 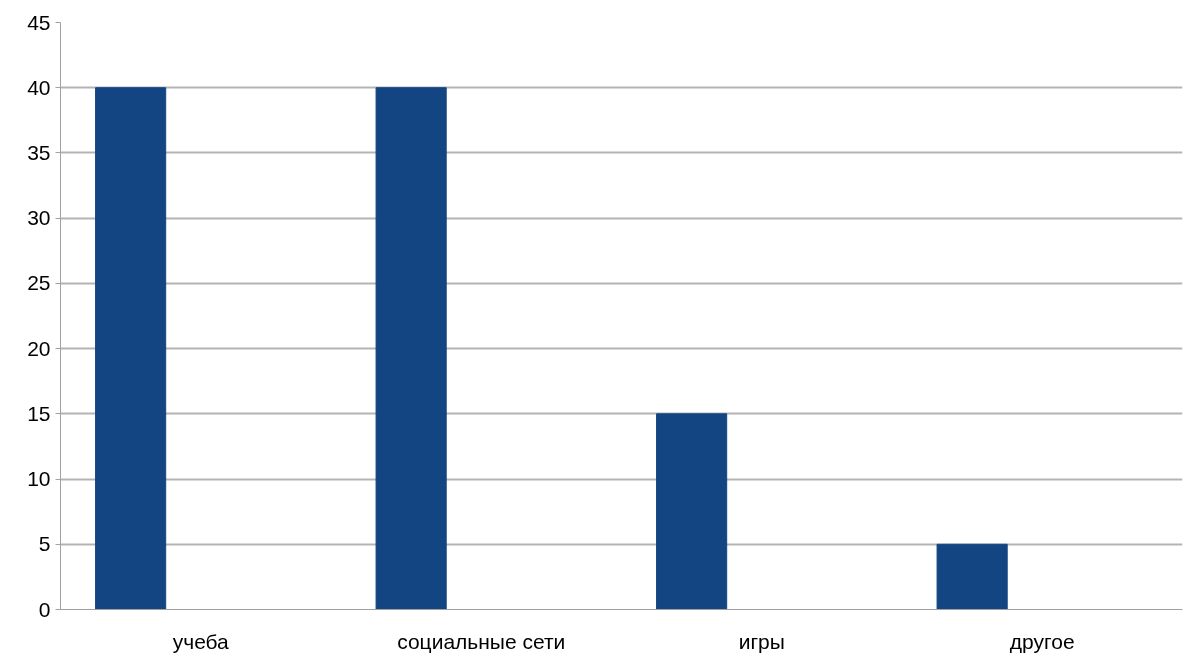 What do you see at coordinates (39, 348) in the screenshot?
I see `y-tick-label: 20` at bounding box center [39, 348].